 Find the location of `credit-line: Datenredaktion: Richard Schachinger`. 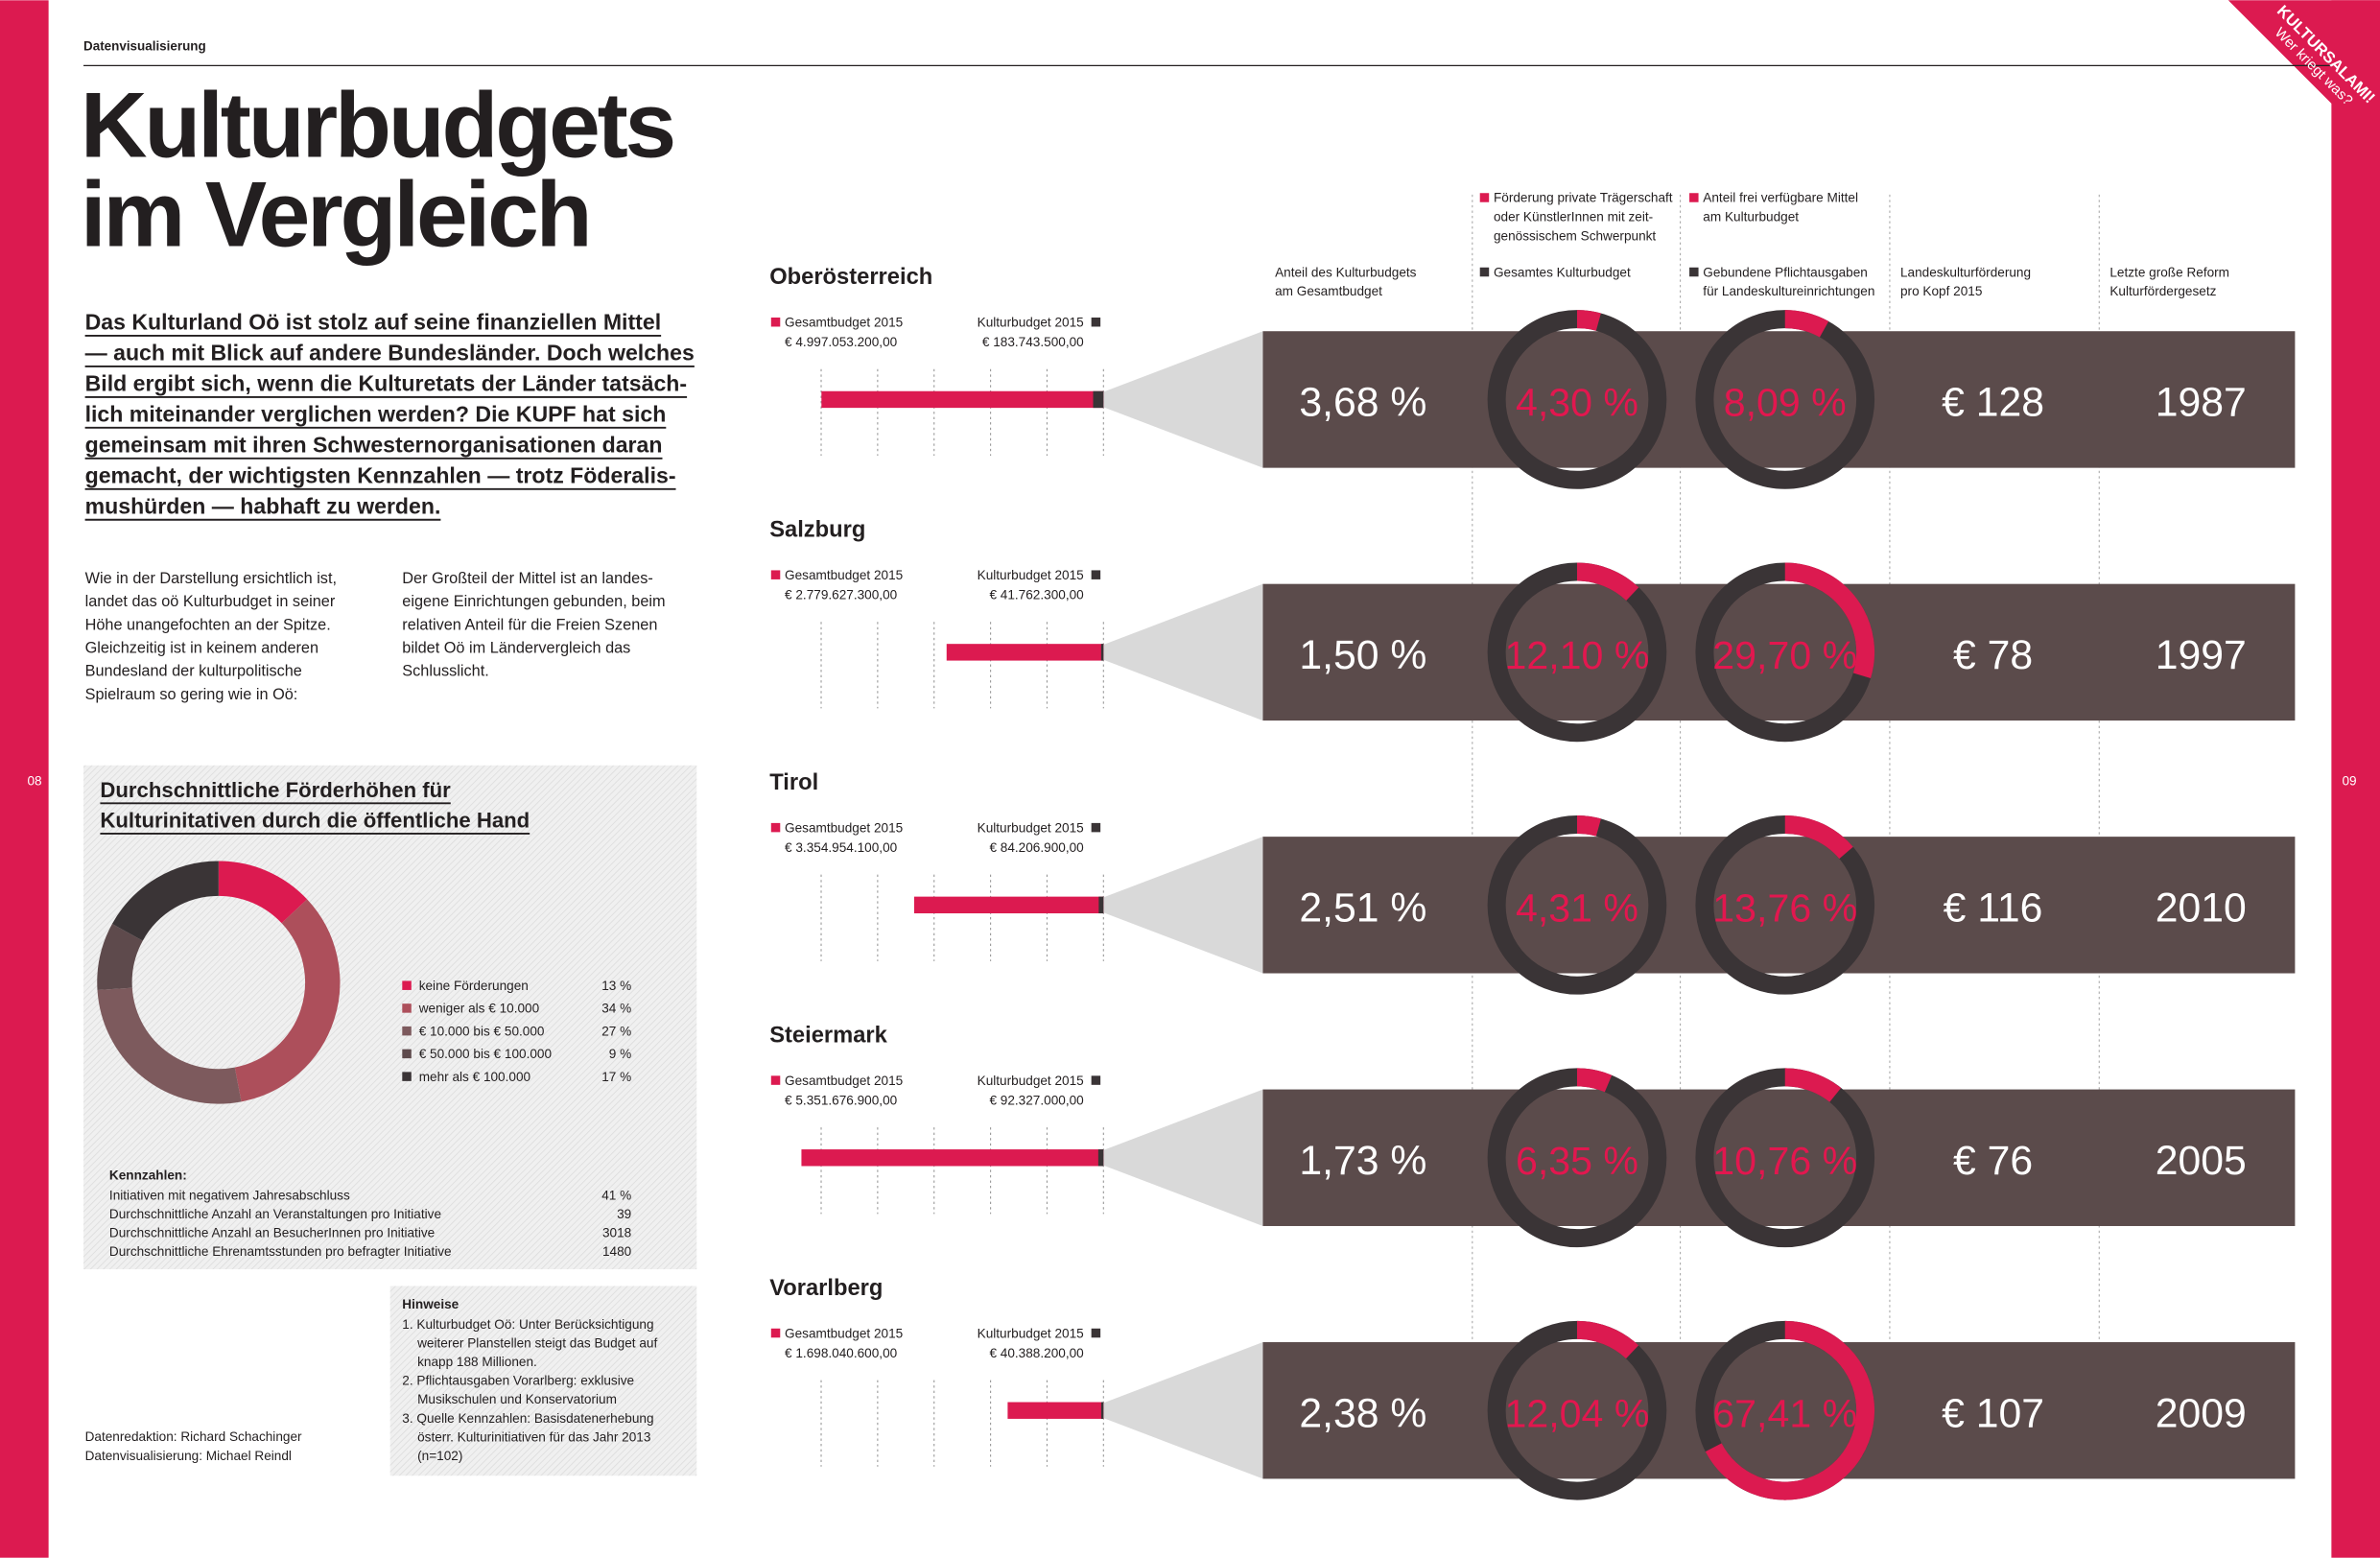

credit-line: Datenredaktion: Richard Schachinger is located at coordinates (194, 1436).